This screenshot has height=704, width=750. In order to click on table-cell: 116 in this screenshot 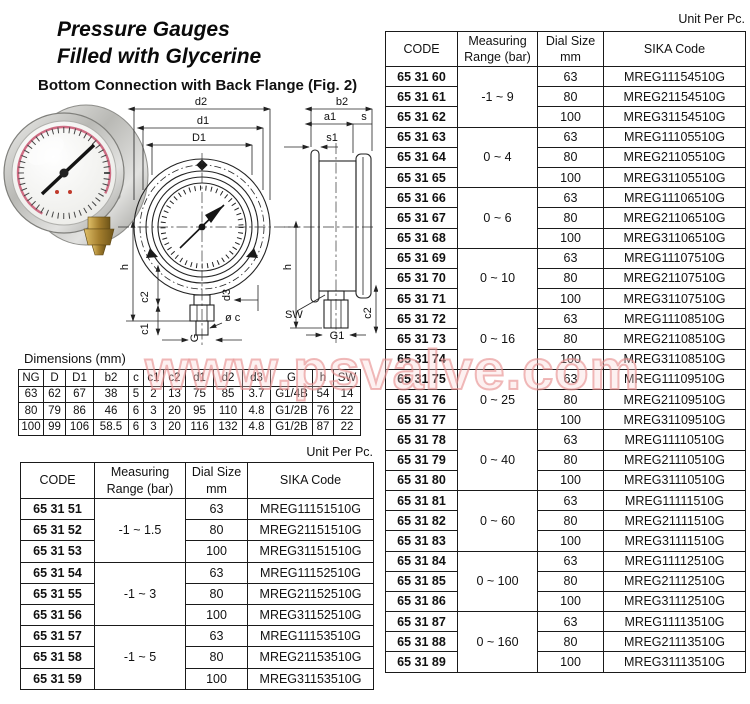, I will do `click(199, 427)`.